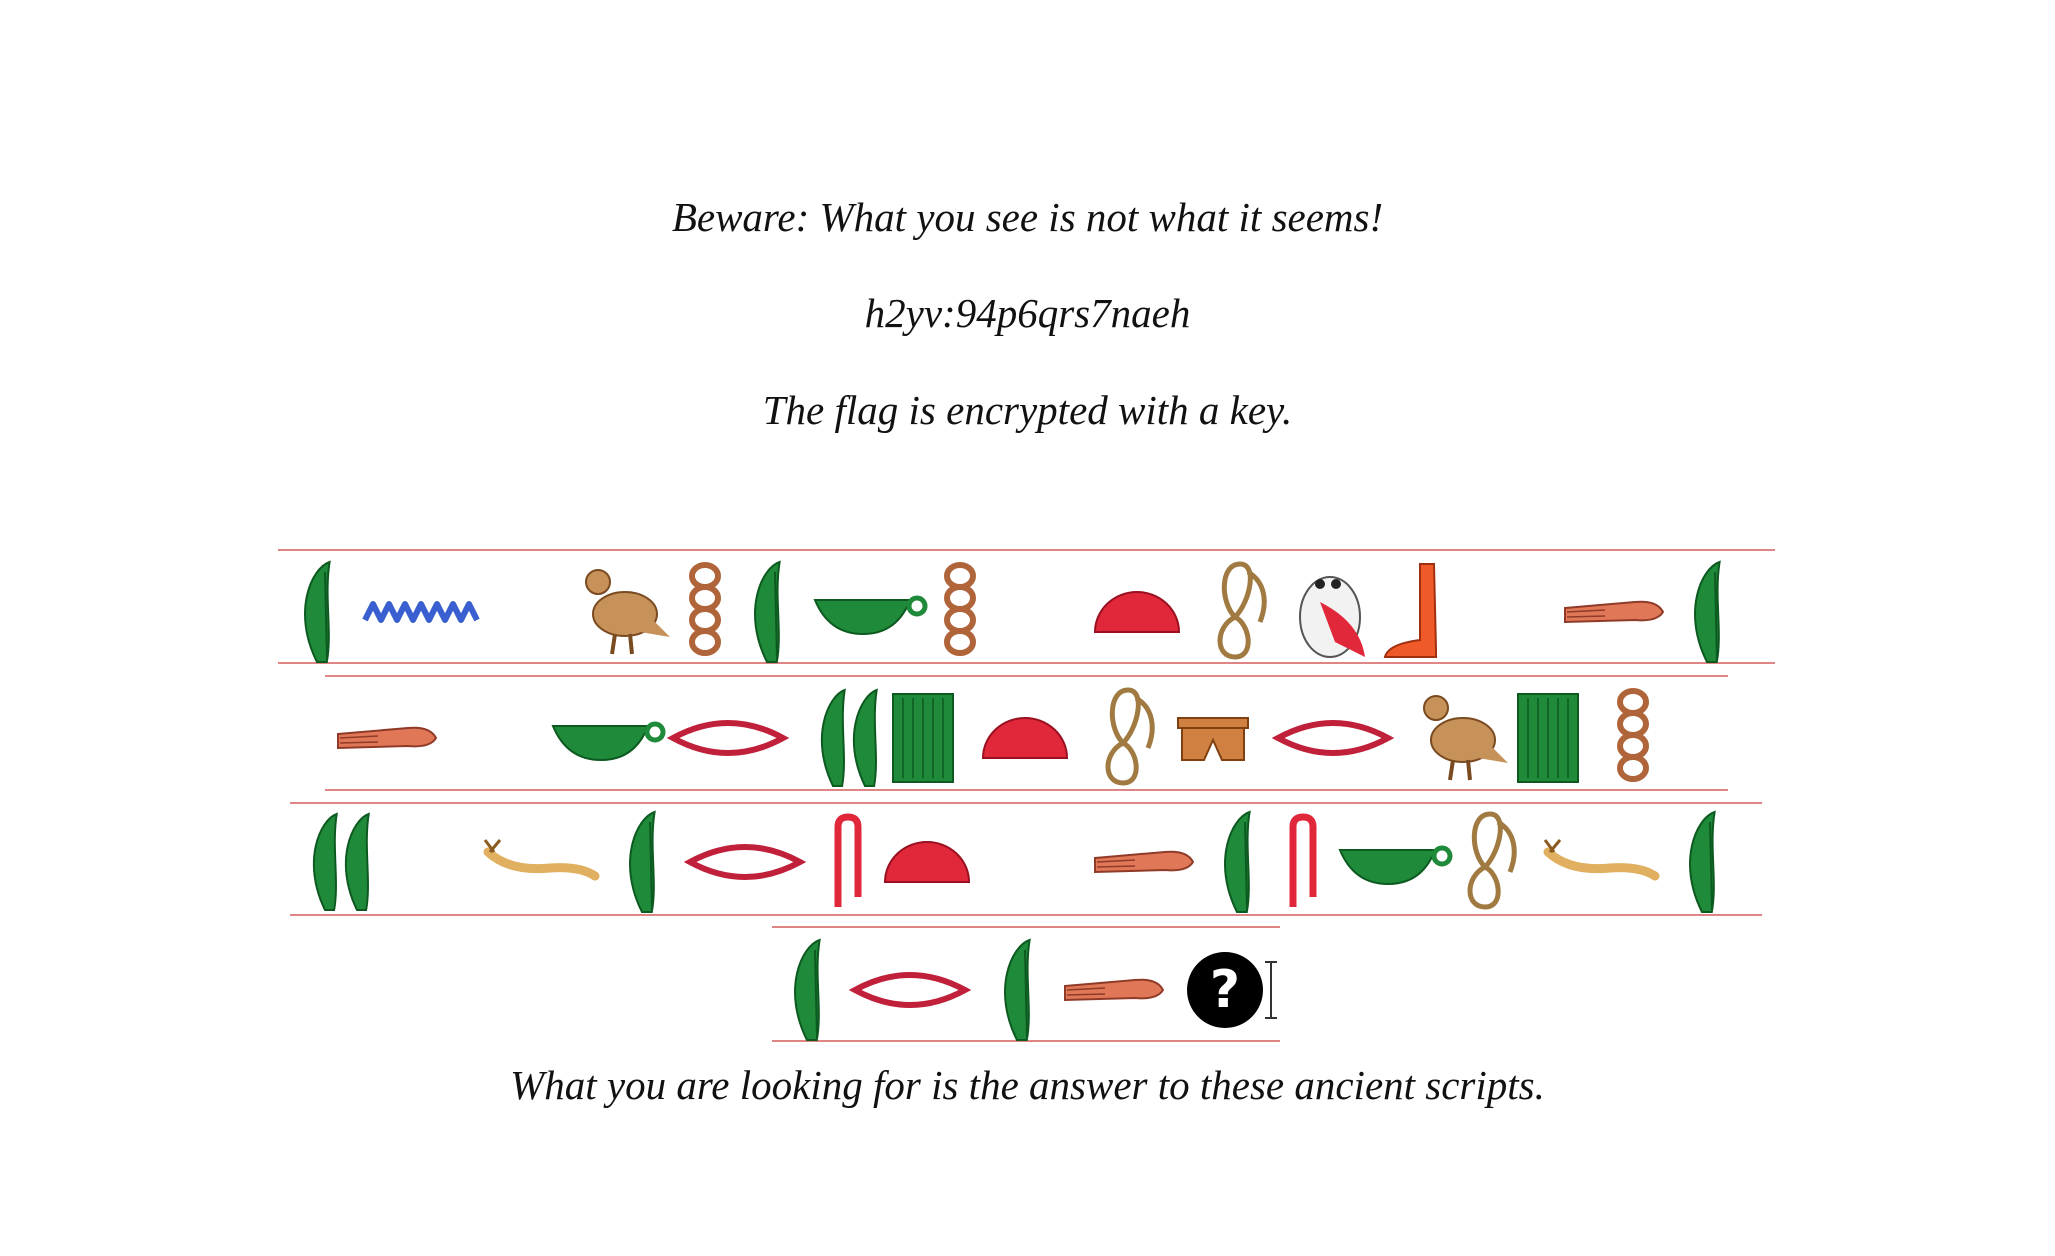 This screenshot has width=2055, height=1256. Describe the element at coordinates (1027, 313) in the screenshot. I see `cipher-text: h2yv:94p6qrs7naeh` at that location.